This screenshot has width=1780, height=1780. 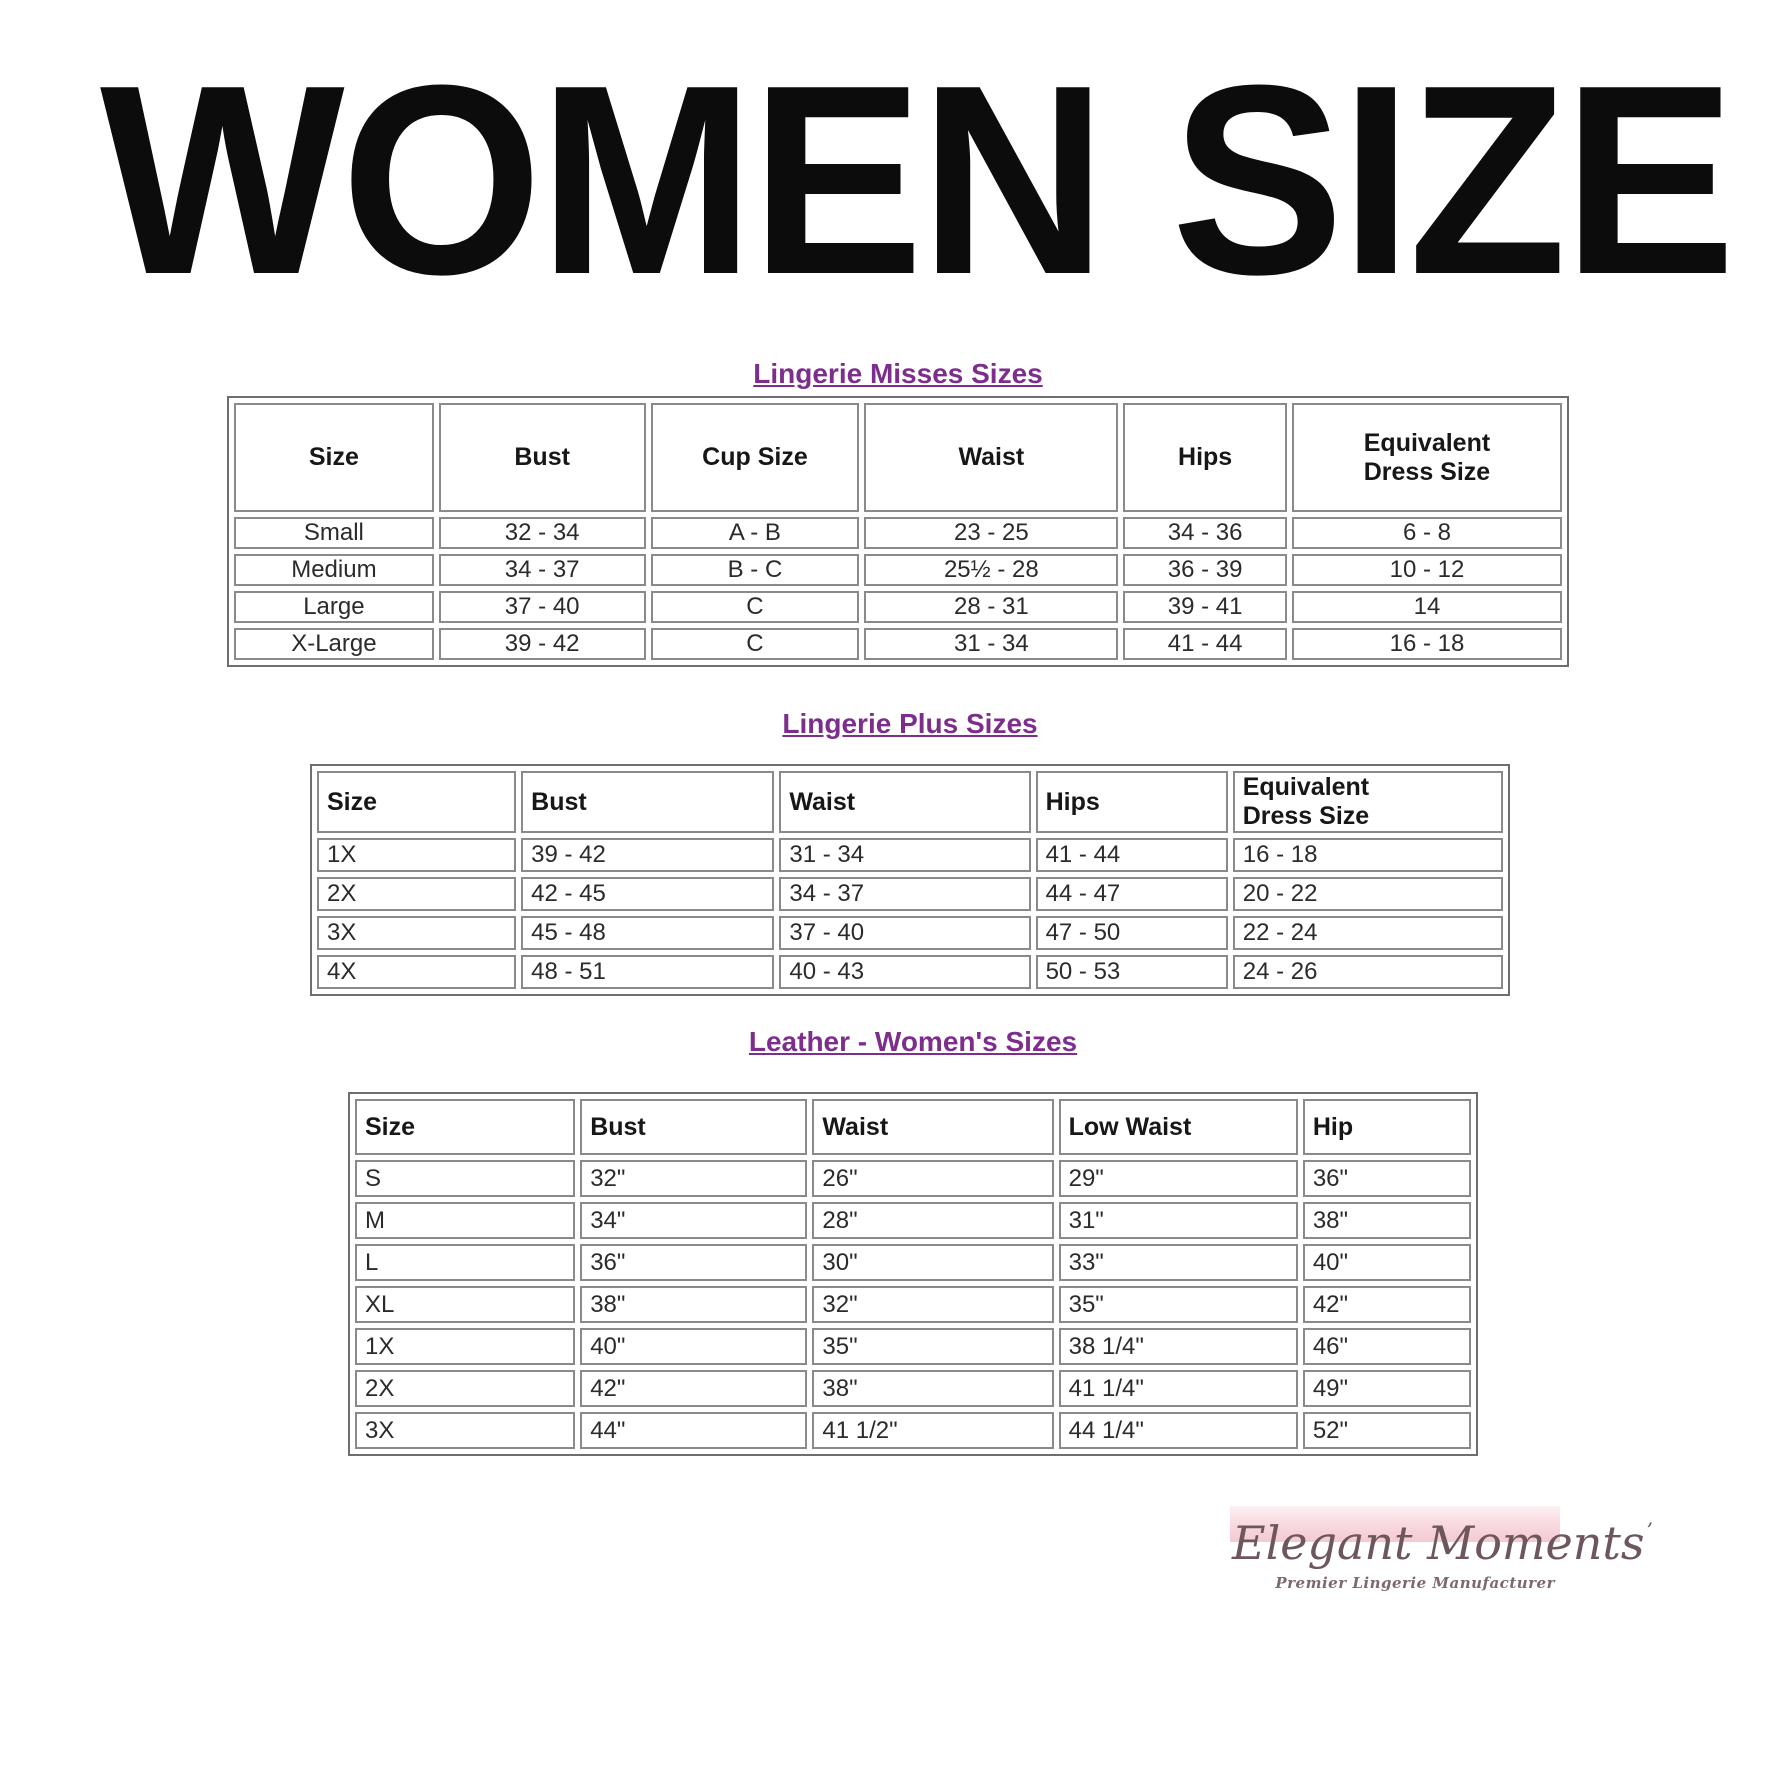 What do you see at coordinates (1130, 1126) in the screenshot?
I see `column-header-label: Low Waist` at bounding box center [1130, 1126].